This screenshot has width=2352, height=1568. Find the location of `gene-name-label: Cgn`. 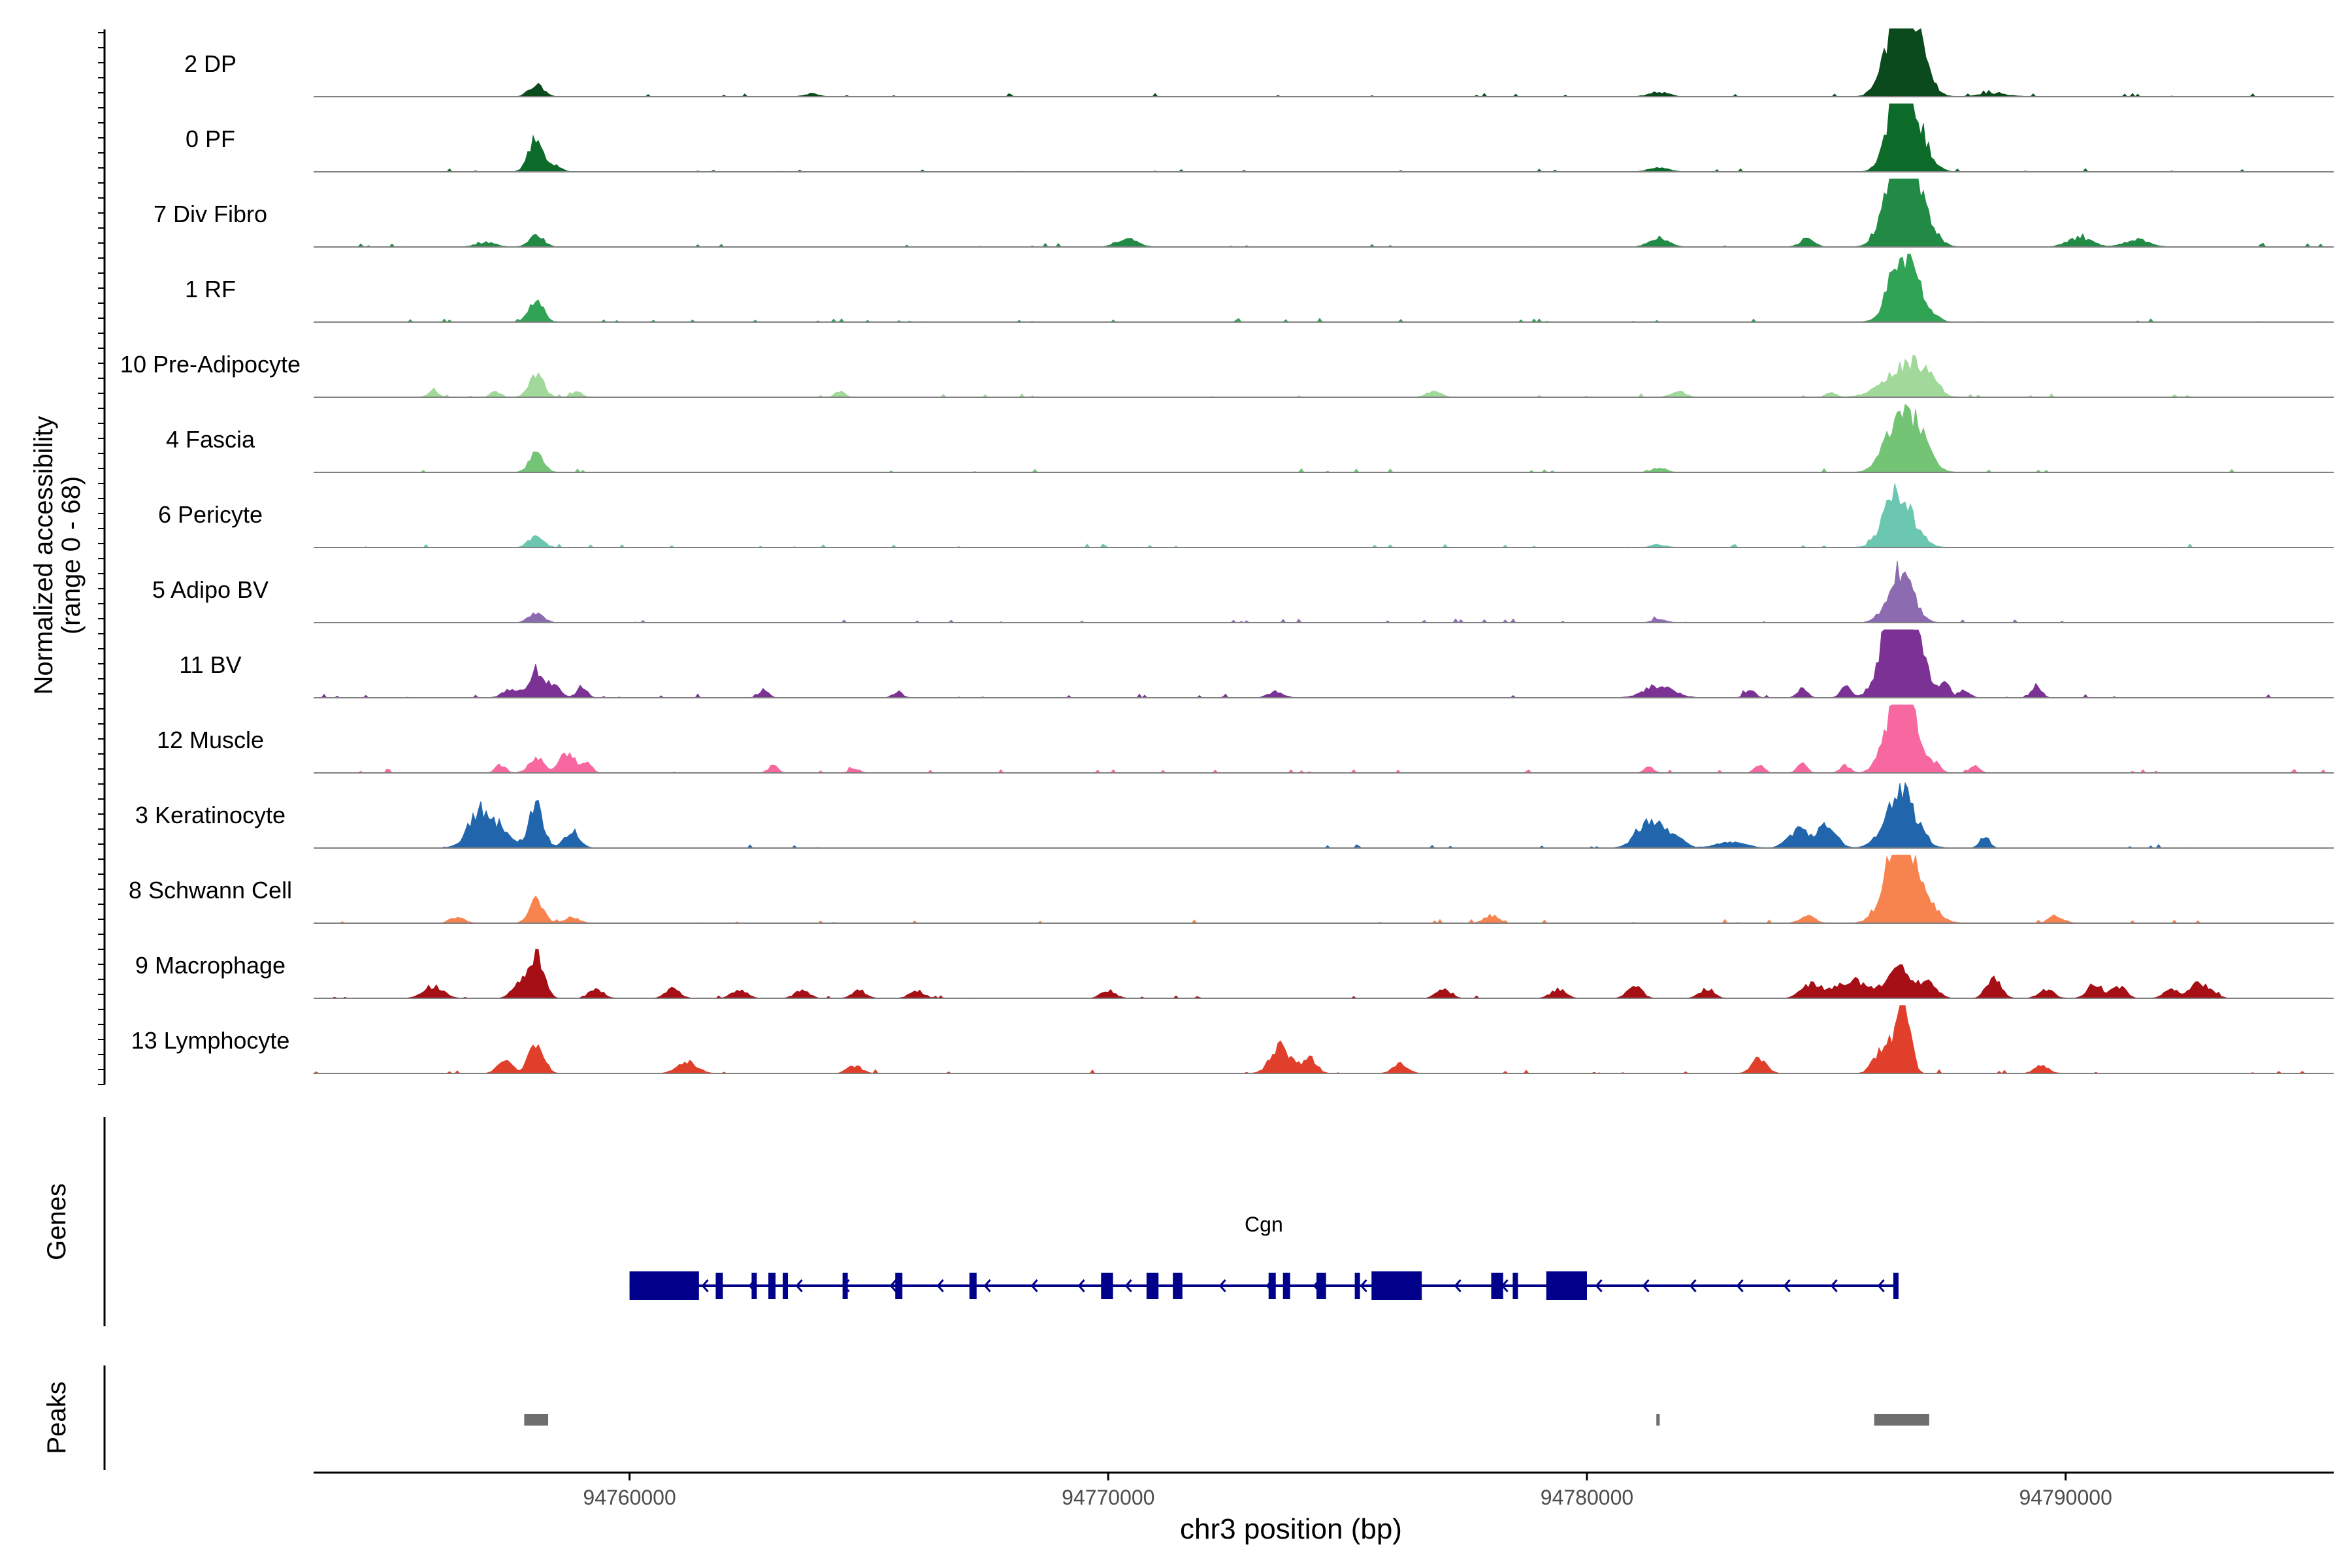

gene-name-label: Cgn is located at coordinates (1264, 1224).